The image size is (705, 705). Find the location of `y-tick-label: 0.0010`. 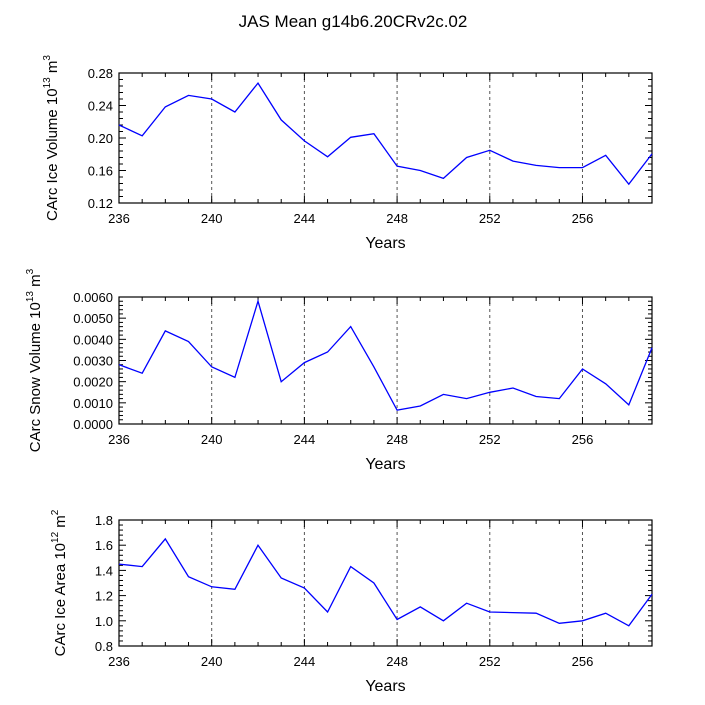

y-tick-label: 0.0010 is located at coordinates (93, 403).